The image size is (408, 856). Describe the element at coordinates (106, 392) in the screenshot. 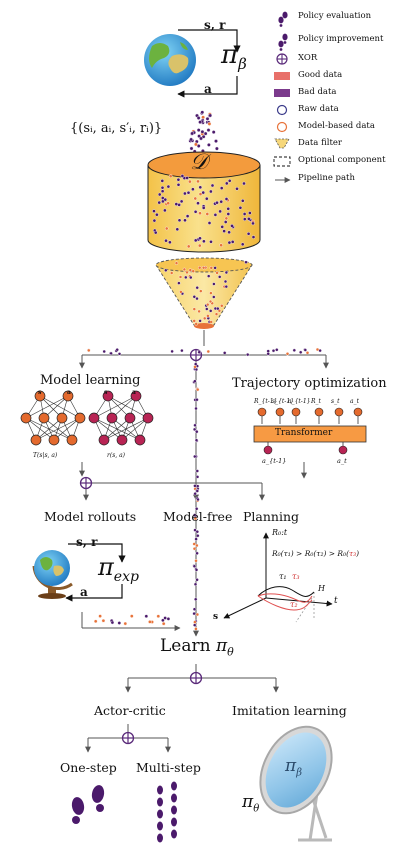

I see `net2-input-s: s` at that location.